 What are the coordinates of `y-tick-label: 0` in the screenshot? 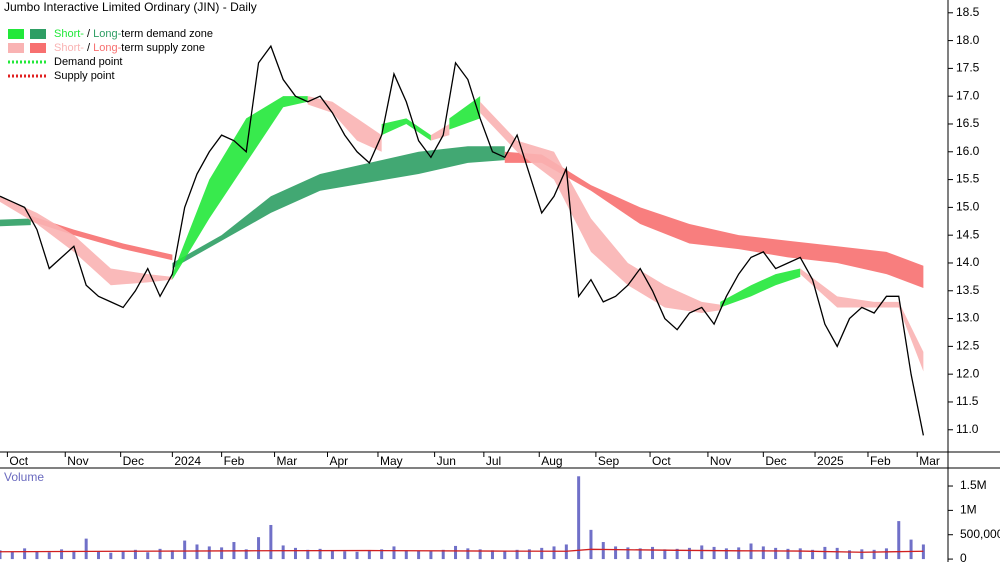 It's located at (963, 556).